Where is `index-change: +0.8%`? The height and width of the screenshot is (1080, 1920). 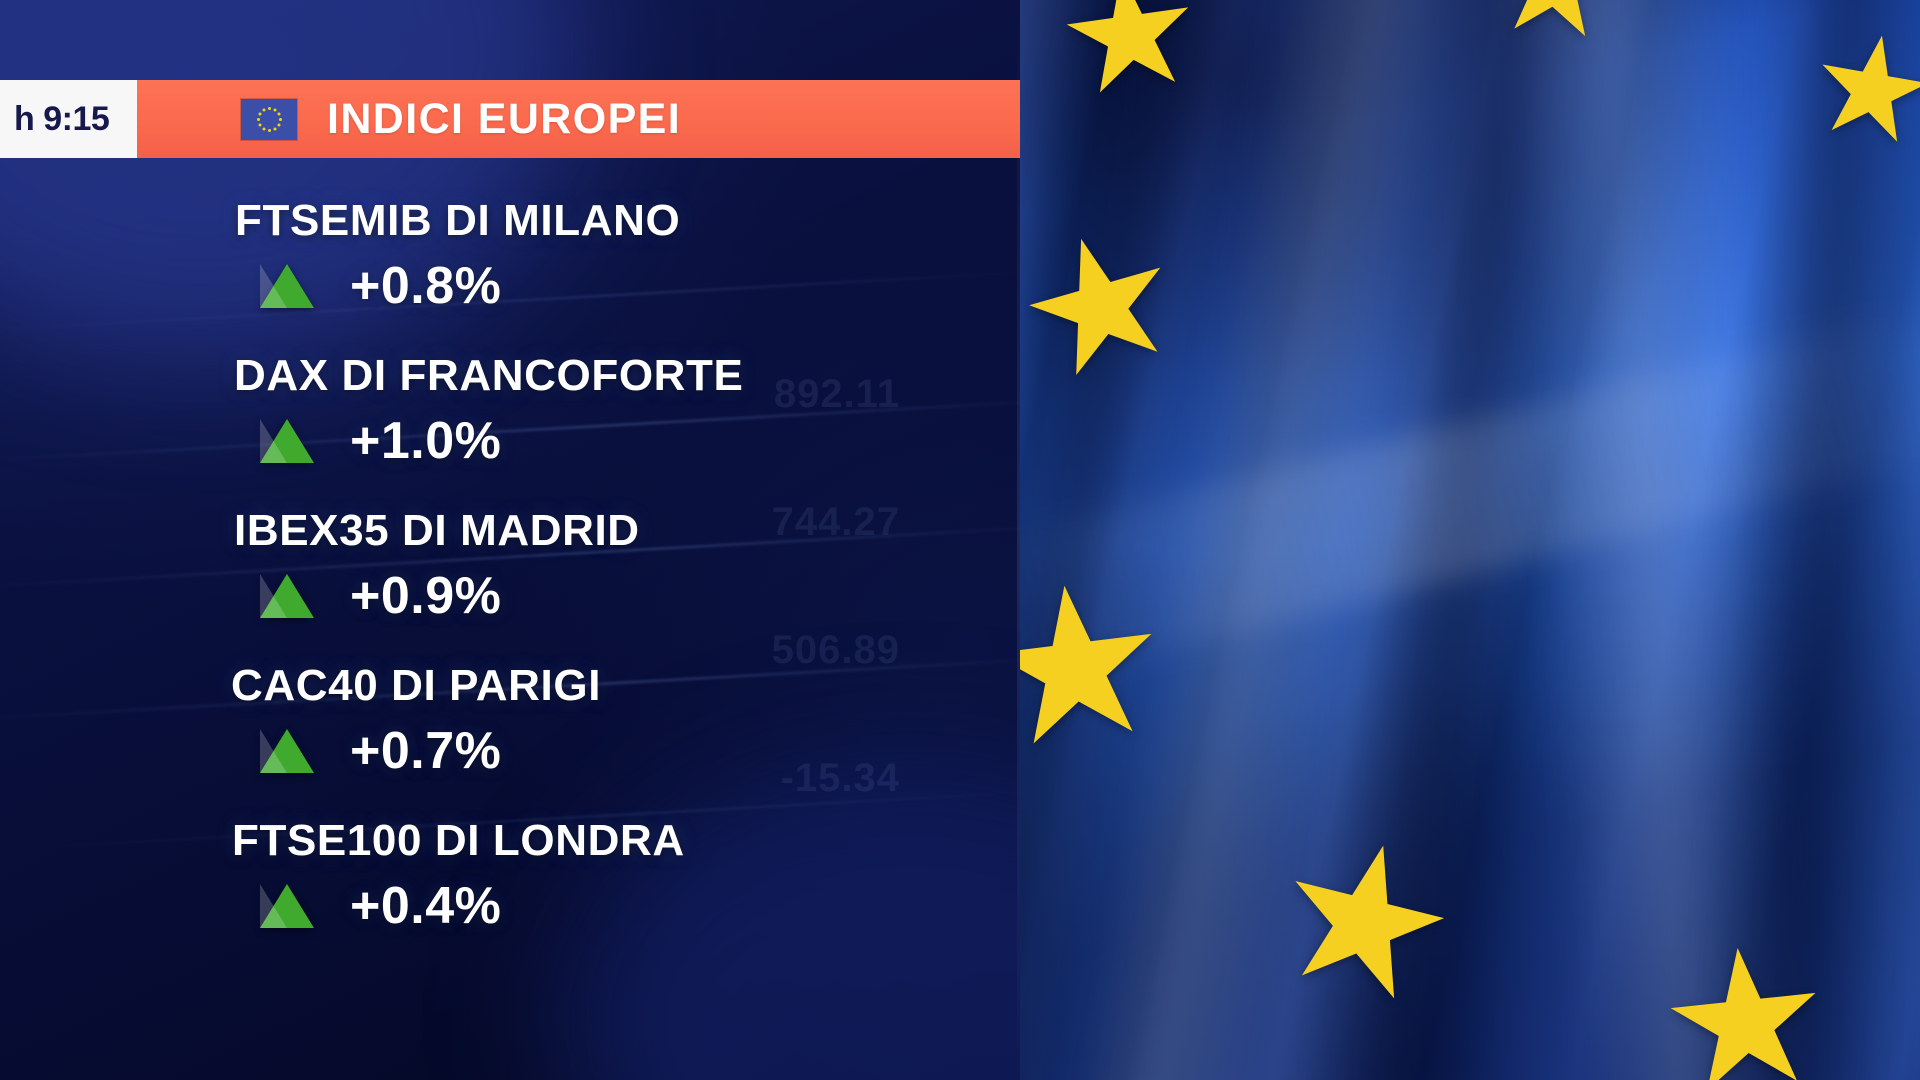 index-change: +0.8% is located at coordinates (380, 286).